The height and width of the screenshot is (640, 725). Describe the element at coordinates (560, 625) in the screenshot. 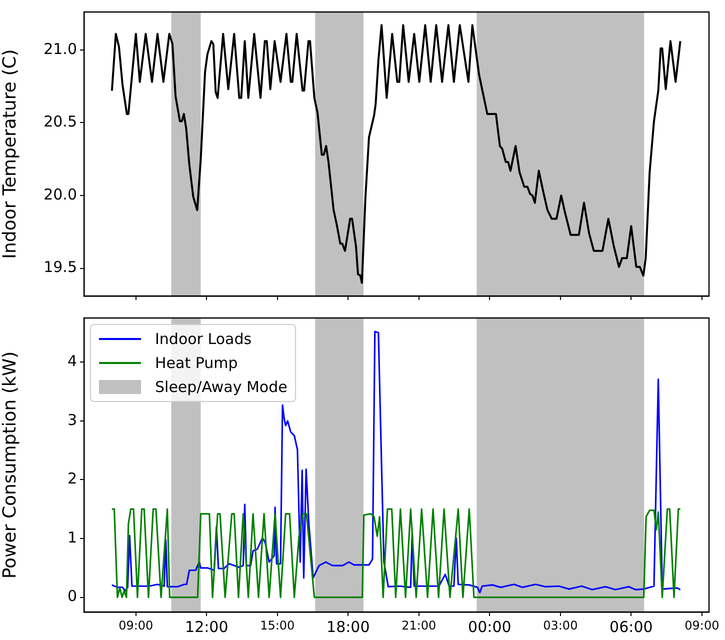

I see `x-tick-label: 03:00` at that location.